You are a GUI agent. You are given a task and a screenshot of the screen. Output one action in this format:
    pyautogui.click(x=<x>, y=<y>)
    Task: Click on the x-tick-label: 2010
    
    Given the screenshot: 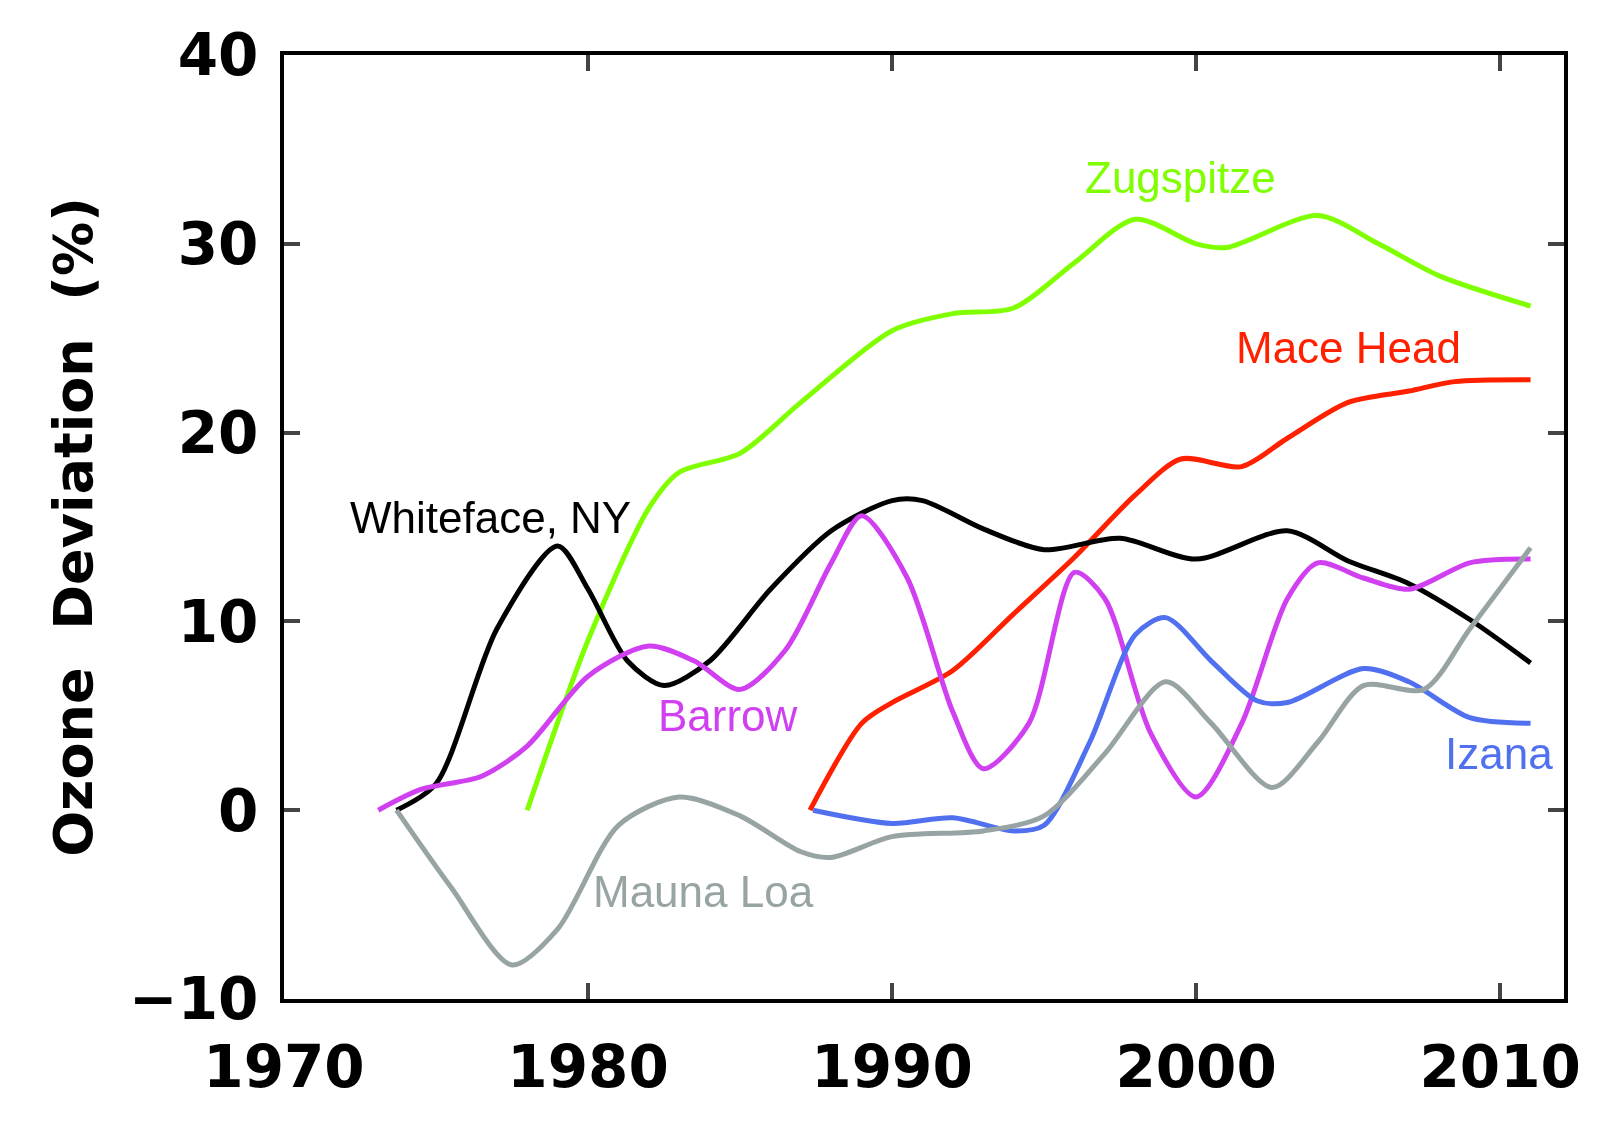 What is the action you would take?
    pyautogui.click(x=1500, y=1066)
    